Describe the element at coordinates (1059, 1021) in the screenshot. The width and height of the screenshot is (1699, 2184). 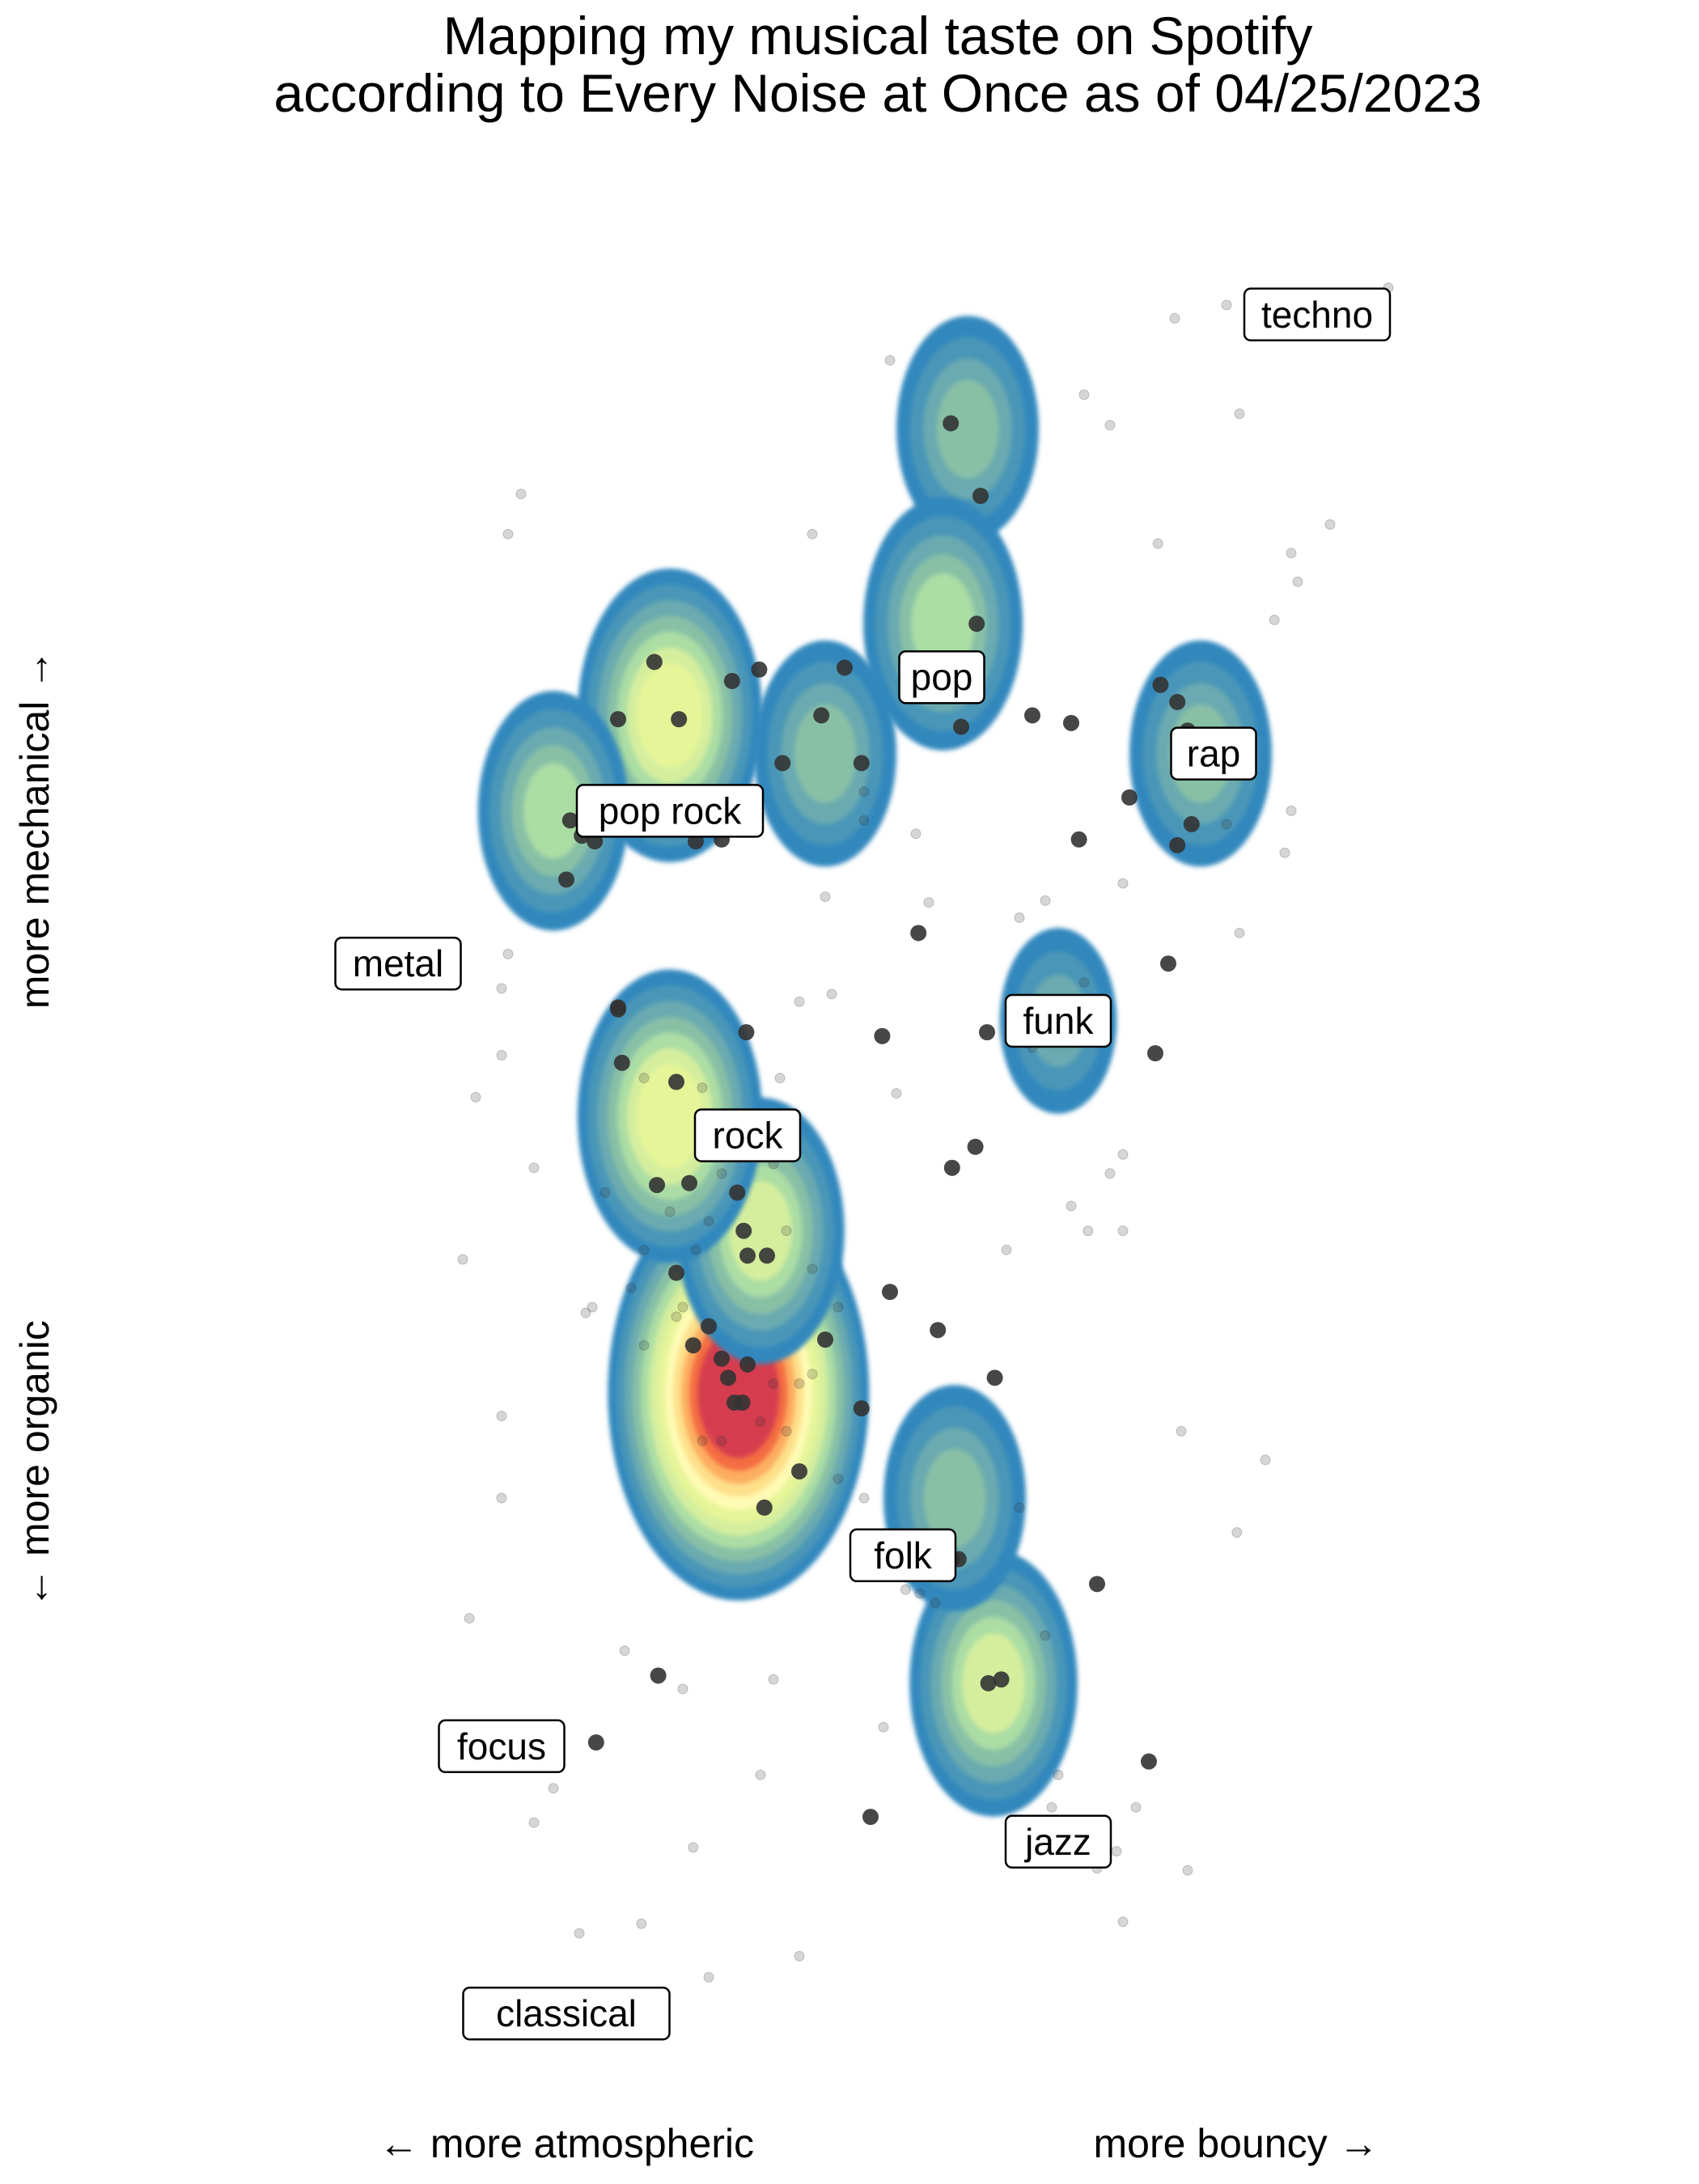
I see `genre-label-text: funk` at that location.